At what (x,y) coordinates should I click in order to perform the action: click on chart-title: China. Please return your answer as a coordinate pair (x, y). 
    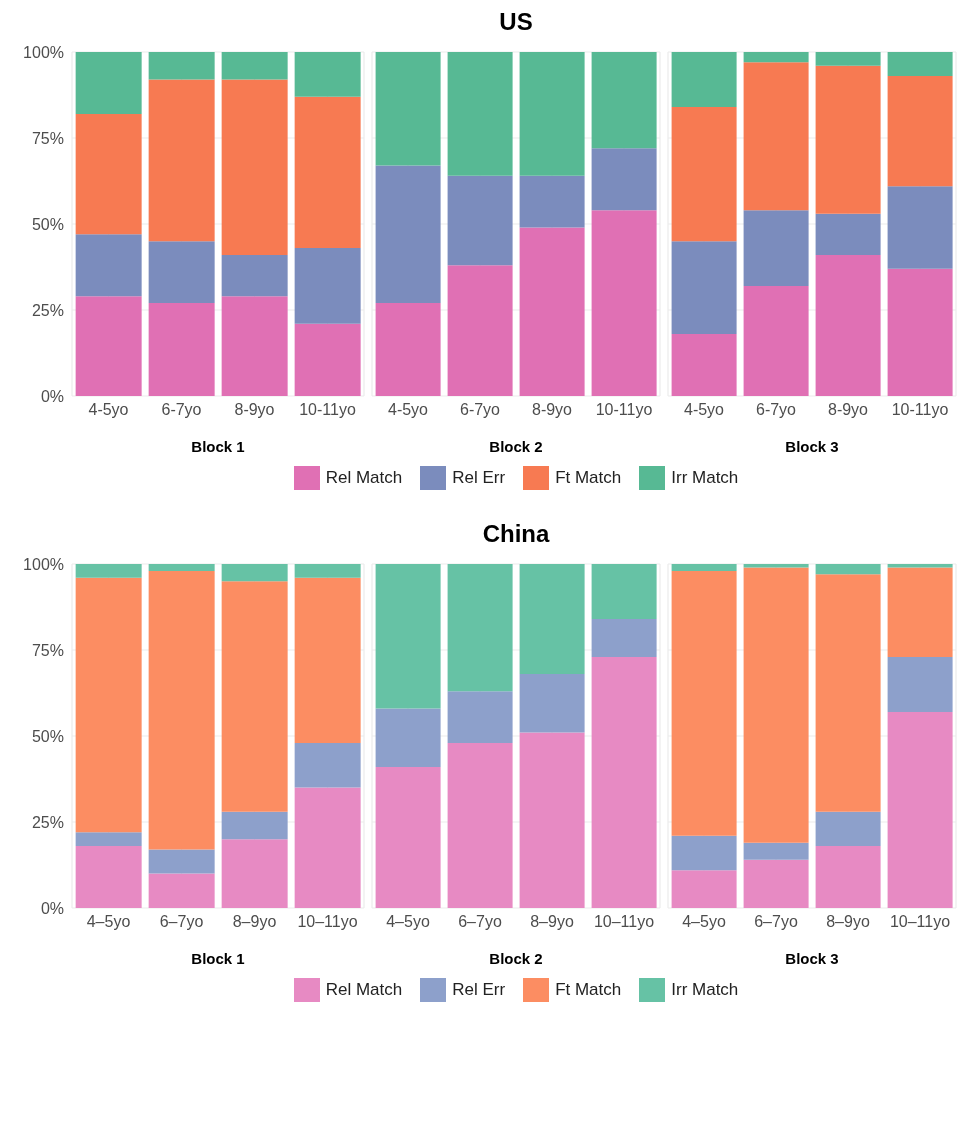
    Looking at the image, I should click on (516, 533).